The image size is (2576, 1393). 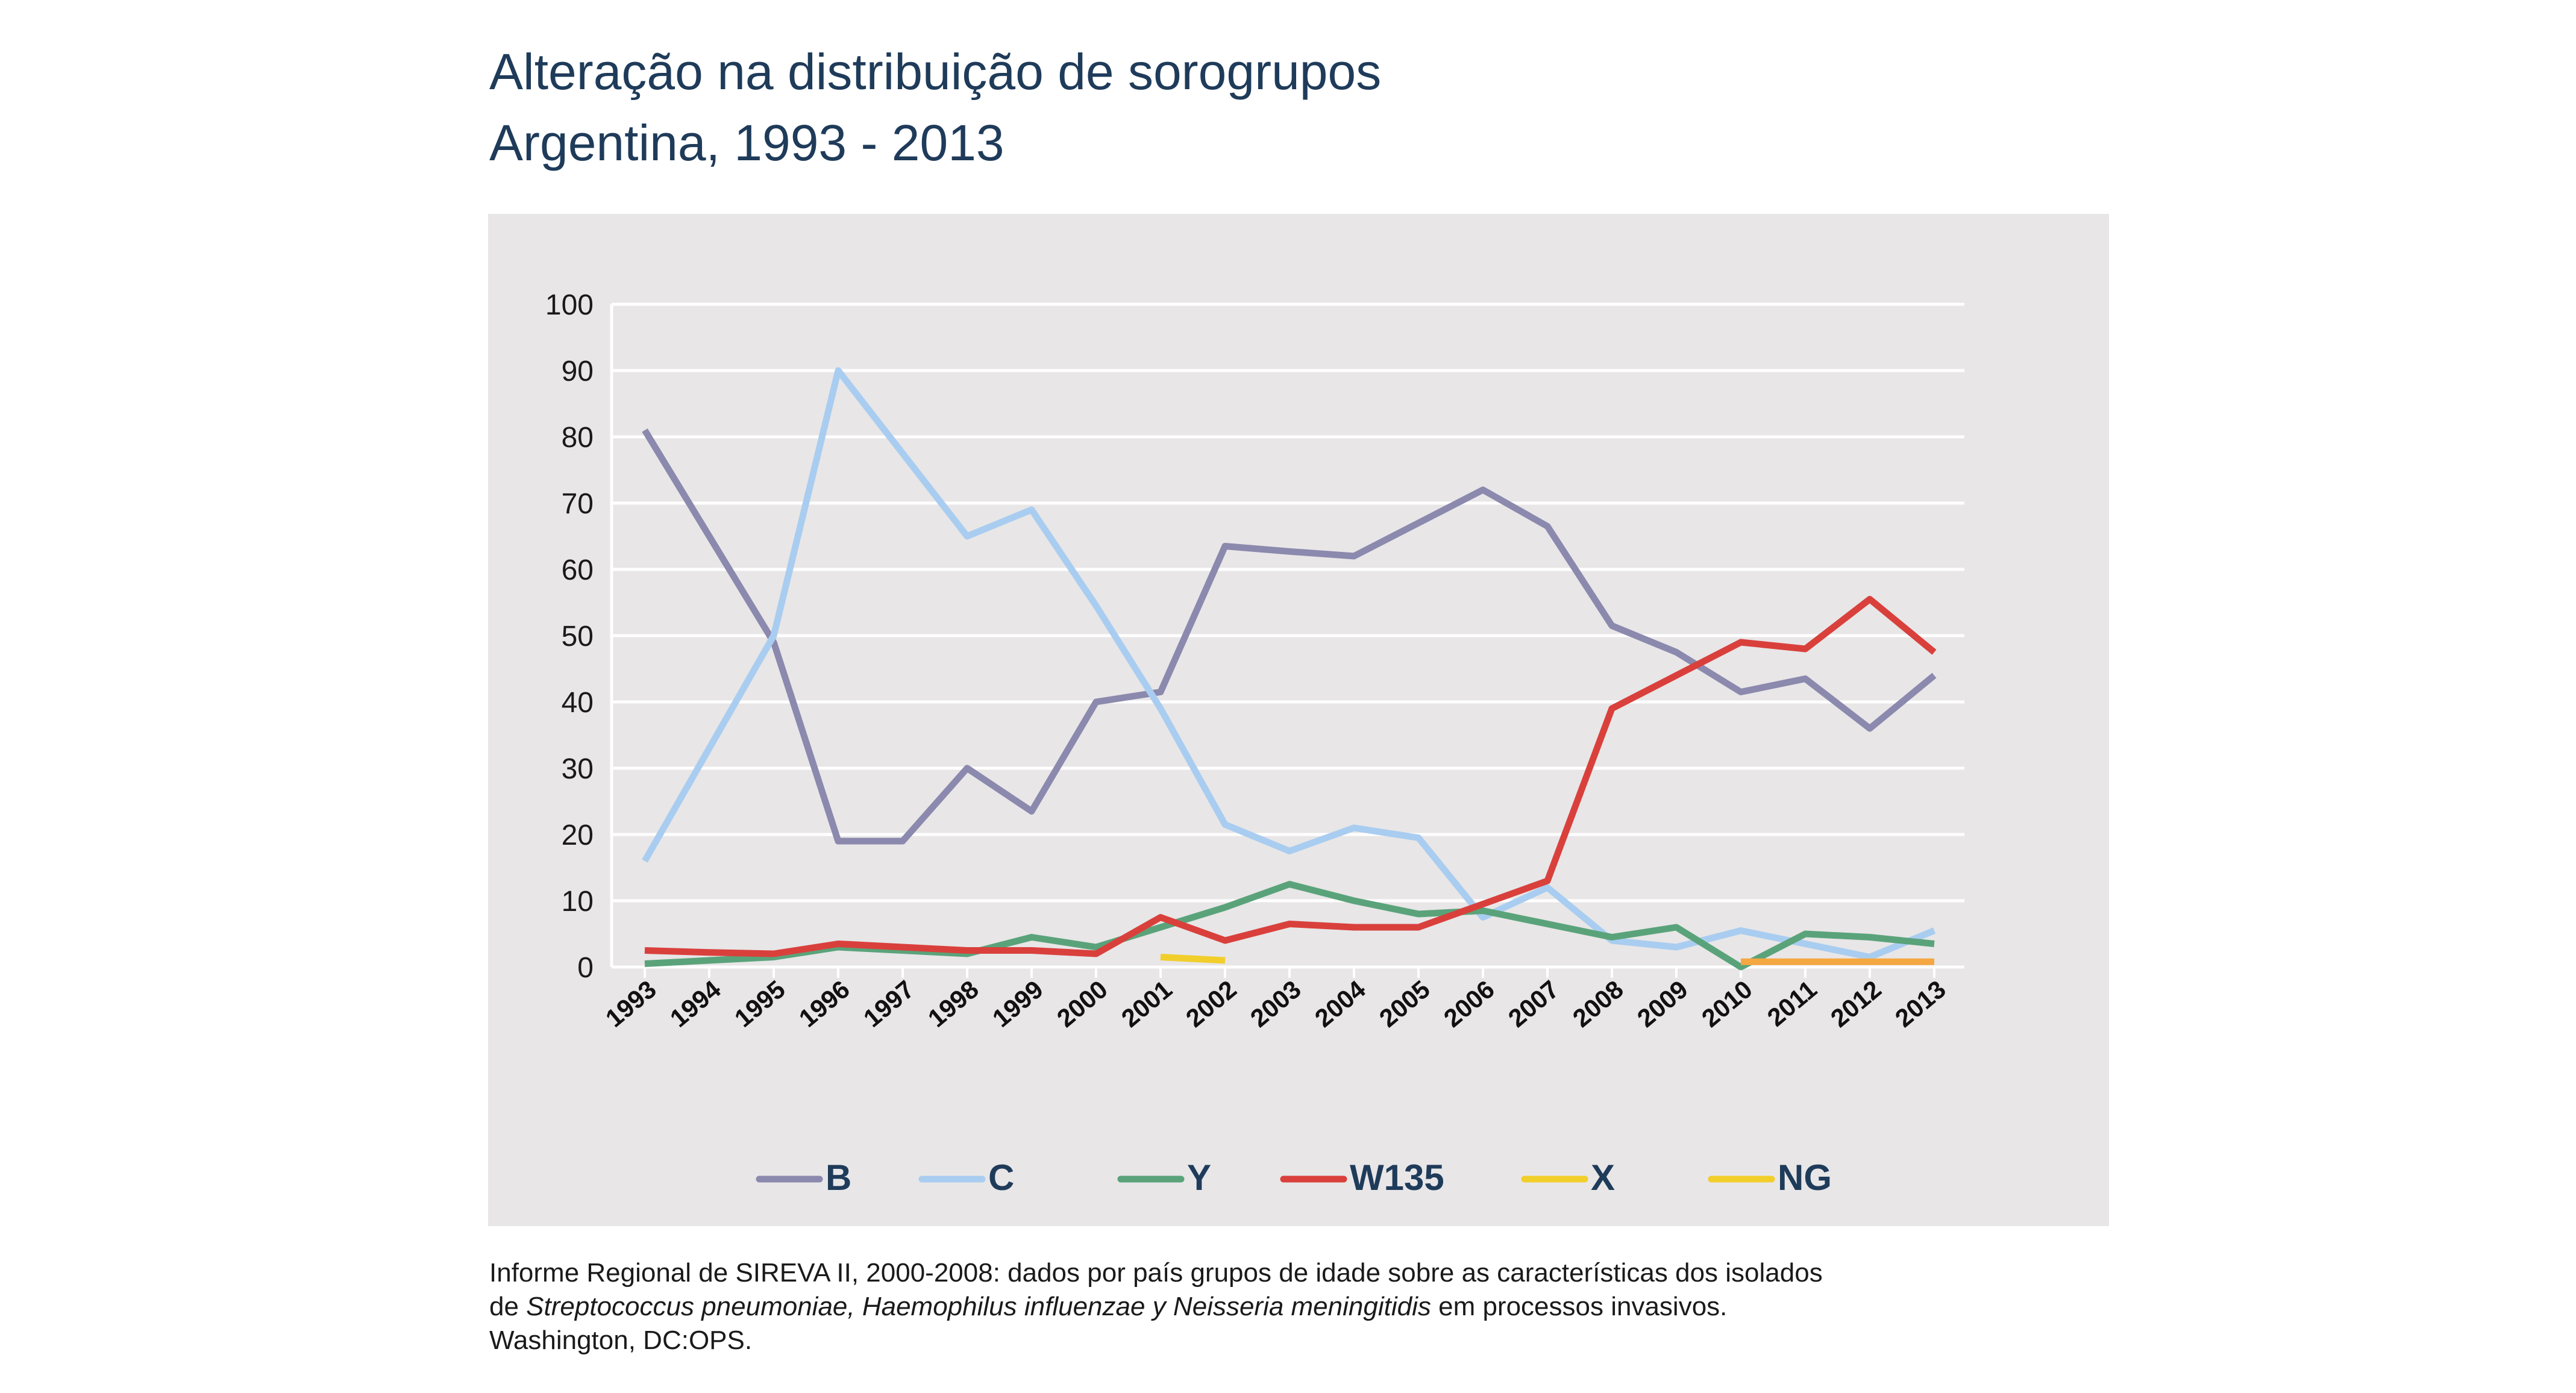 What do you see at coordinates (585, 968) in the screenshot?
I see `y-tick-label-0: 0` at bounding box center [585, 968].